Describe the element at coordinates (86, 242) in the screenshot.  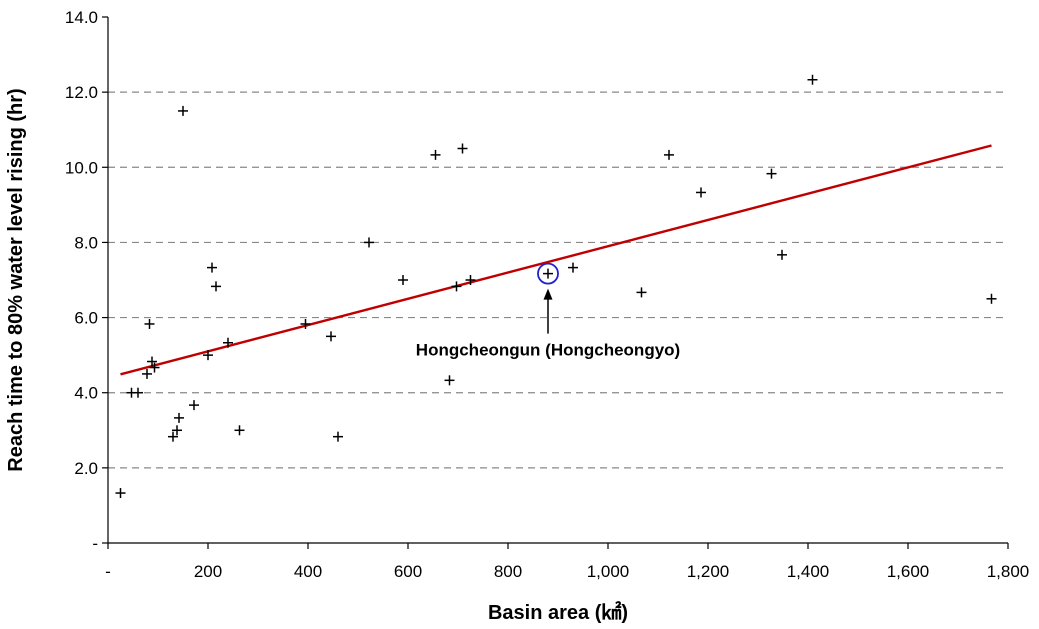
I see `y-tick-label: 8.0` at that location.